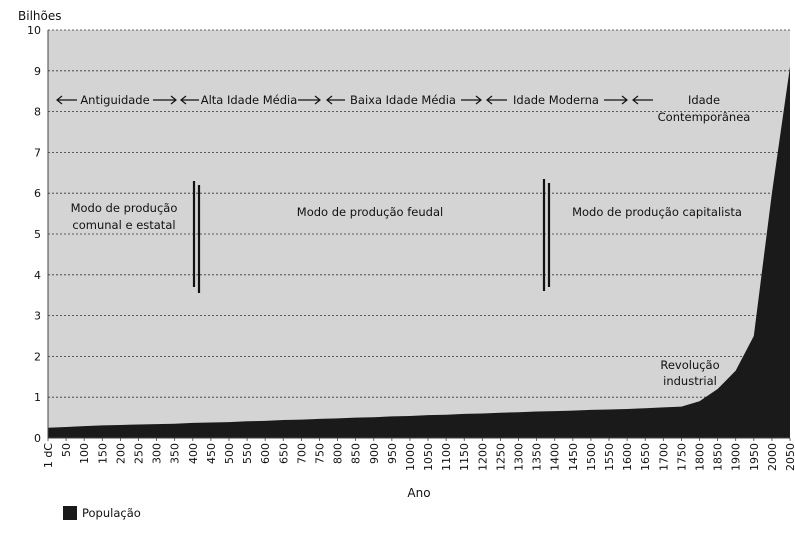 The width and height of the screenshot is (795, 537). I want to click on x-tick-label: 100, so click(84, 453).